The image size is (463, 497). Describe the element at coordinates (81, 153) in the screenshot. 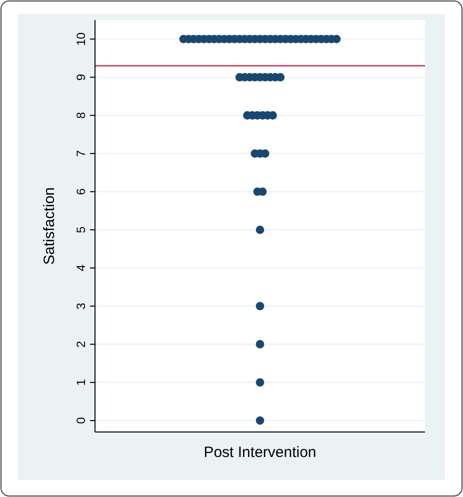

I see `y-tick-label: 7` at that location.